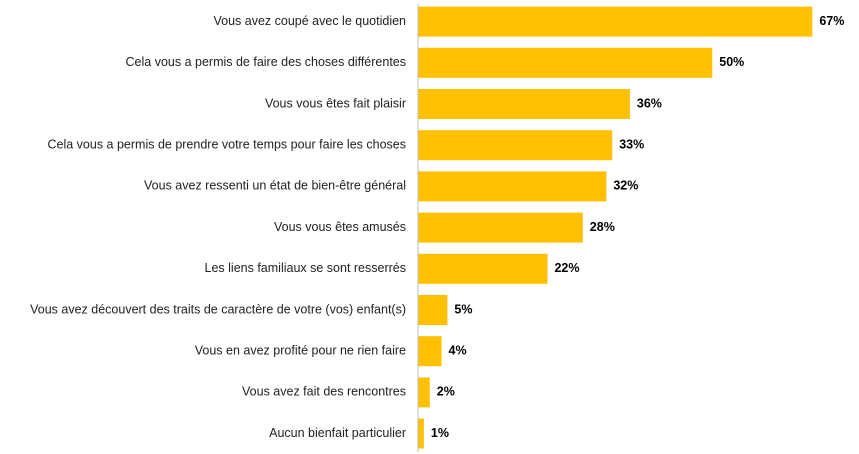 This screenshot has height=454, width=859. I want to click on value-label: 2%, so click(446, 392).